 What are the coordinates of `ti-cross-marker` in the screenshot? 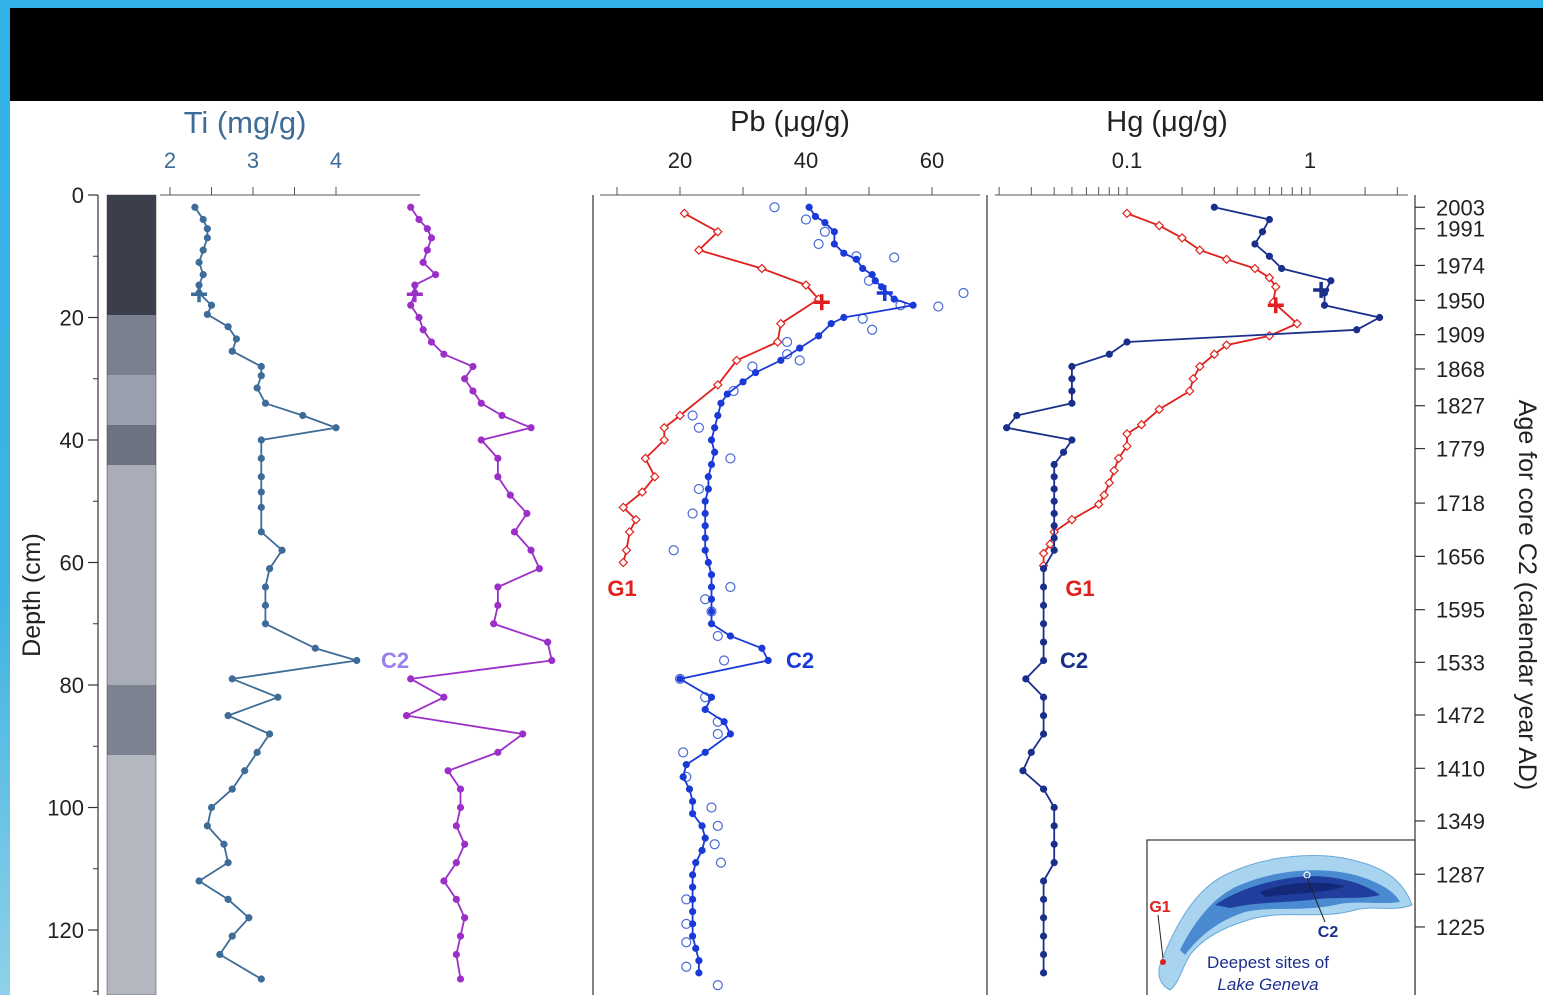 It's located at (199, 294).